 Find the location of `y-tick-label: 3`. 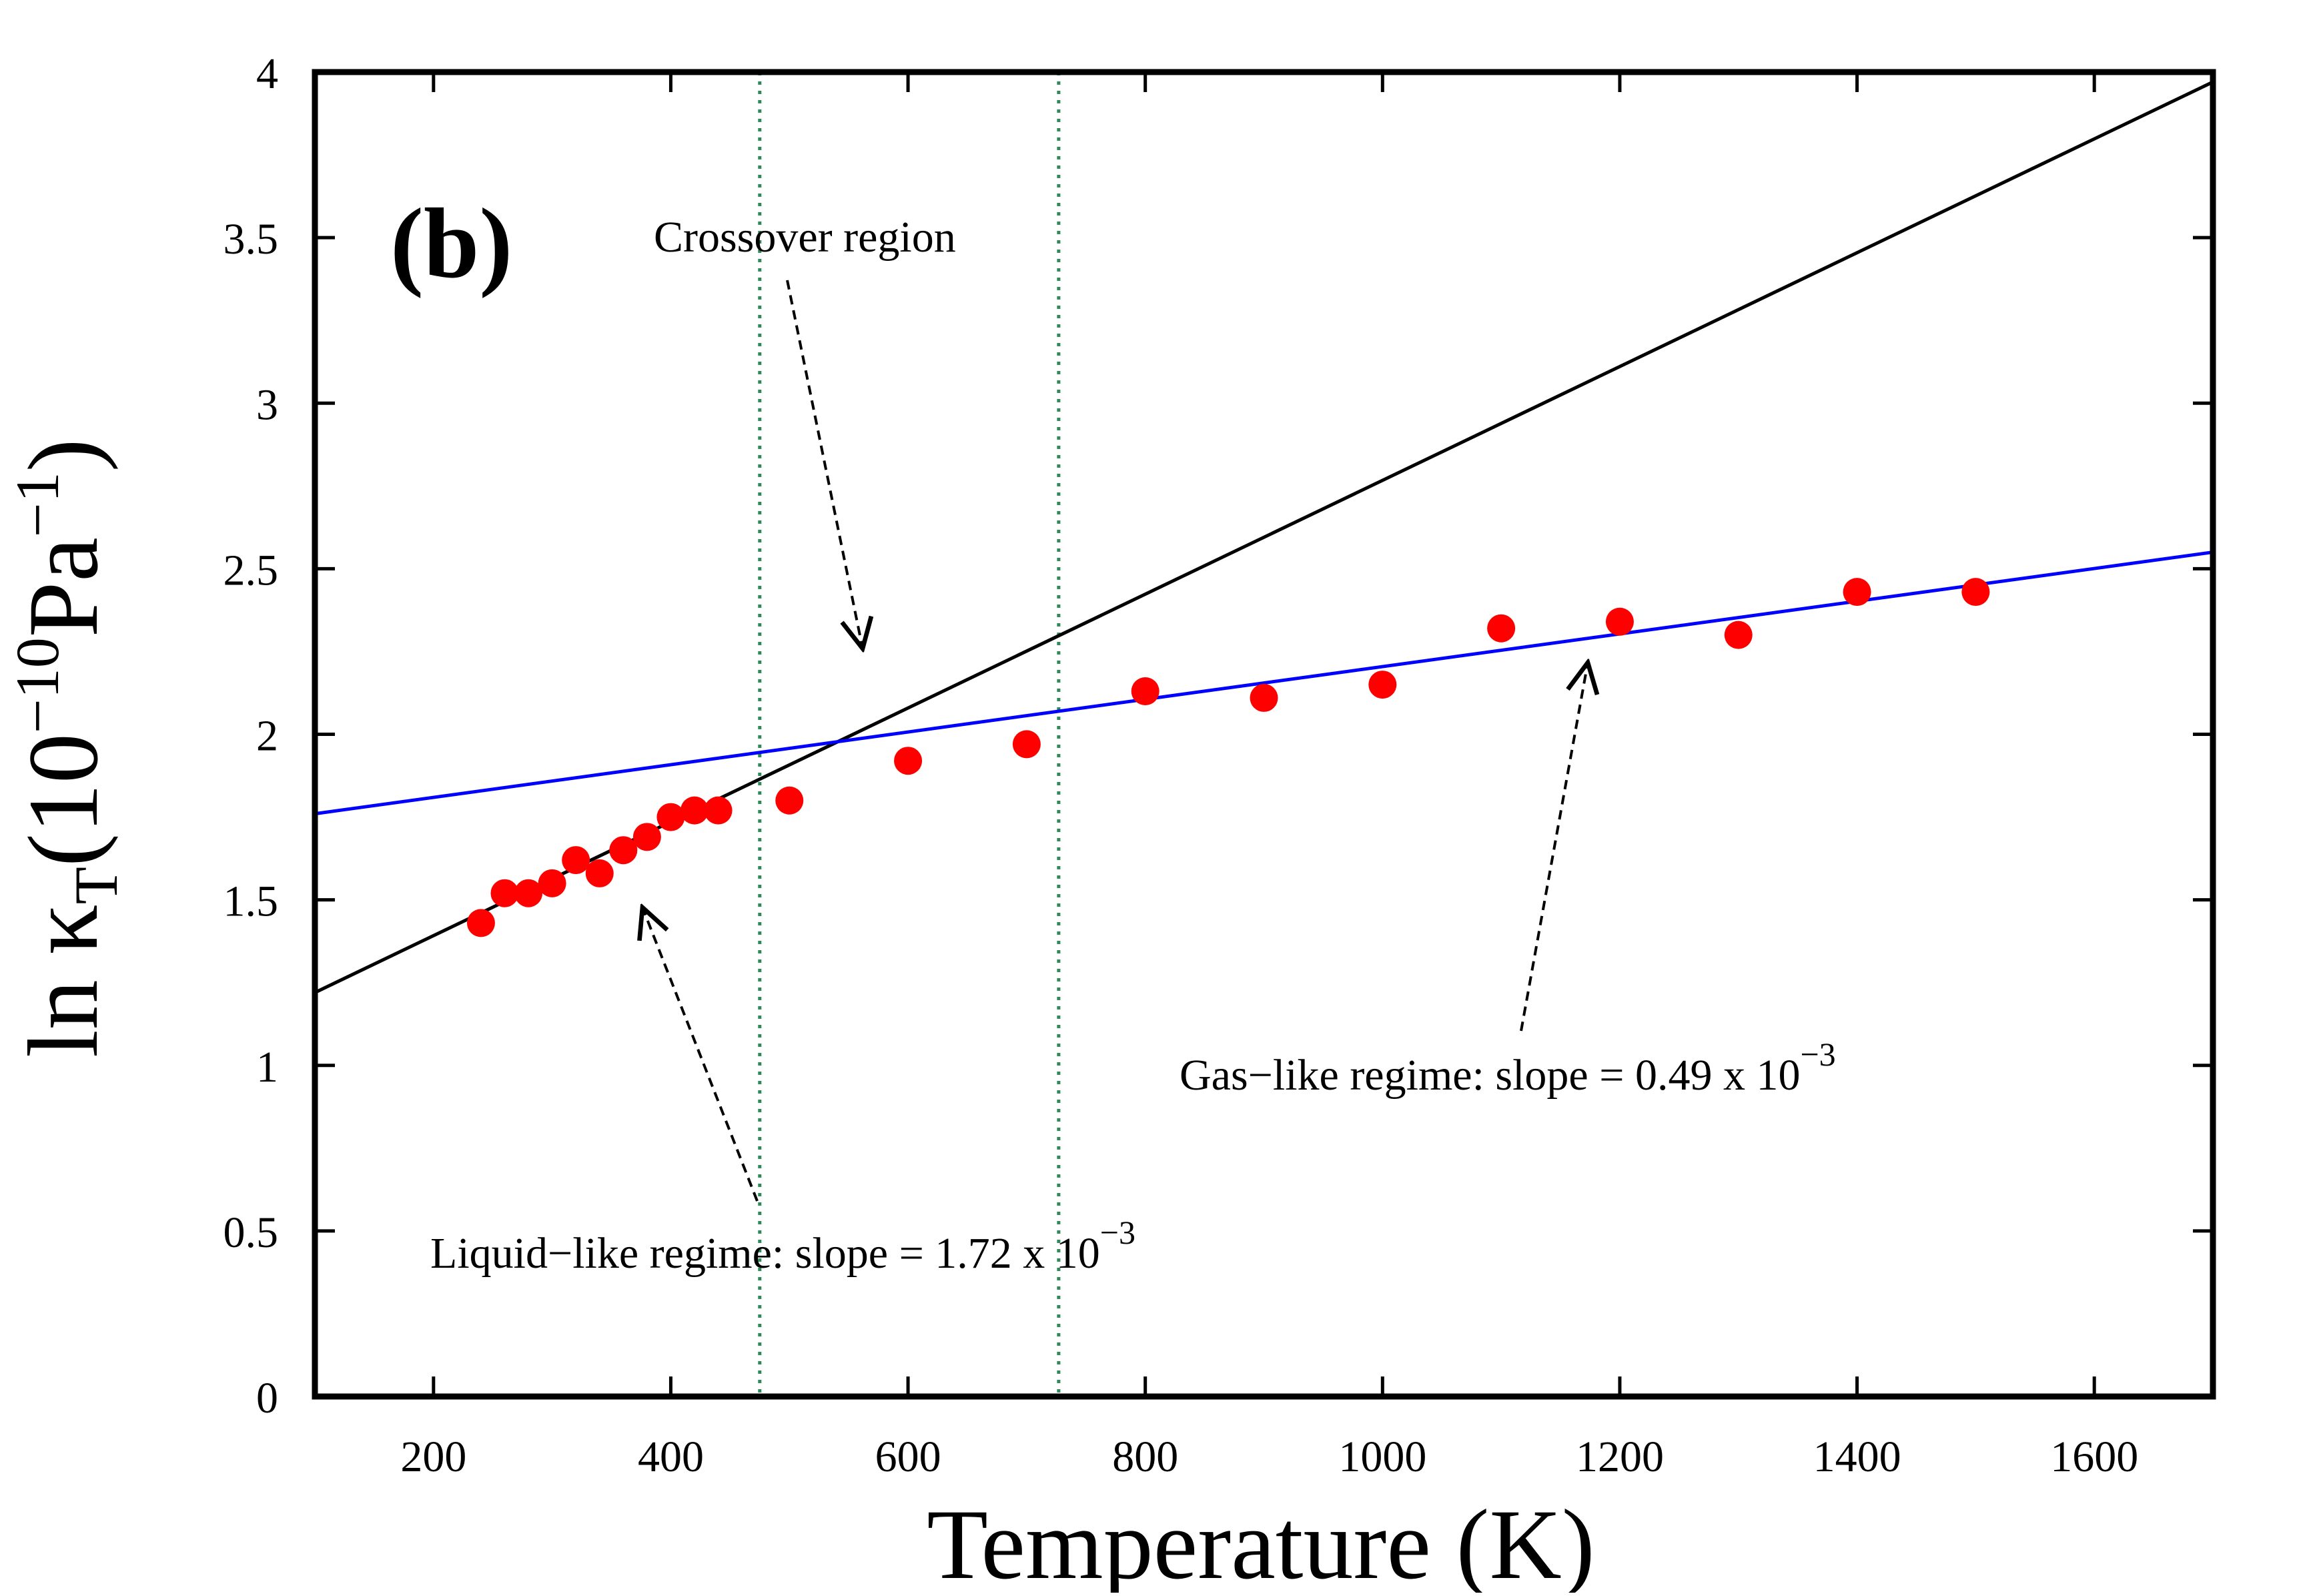

y-tick-label: 3 is located at coordinates (267, 404).